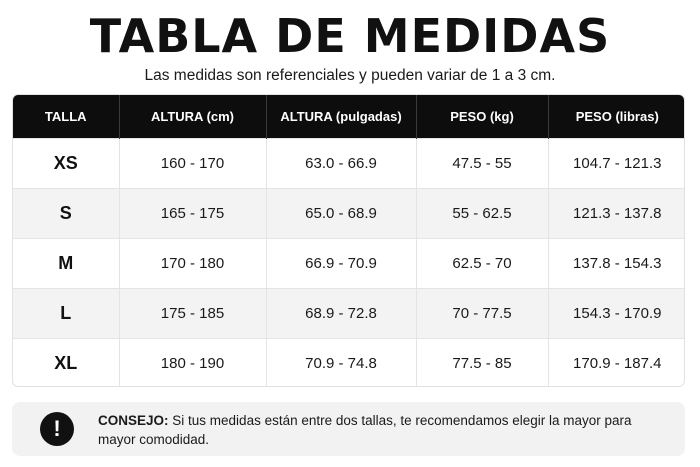 The width and height of the screenshot is (700, 467). Describe the element at coordinates (193, 312) in the screenshot. I see `height-cm-cell: 175 - 185` at that location.